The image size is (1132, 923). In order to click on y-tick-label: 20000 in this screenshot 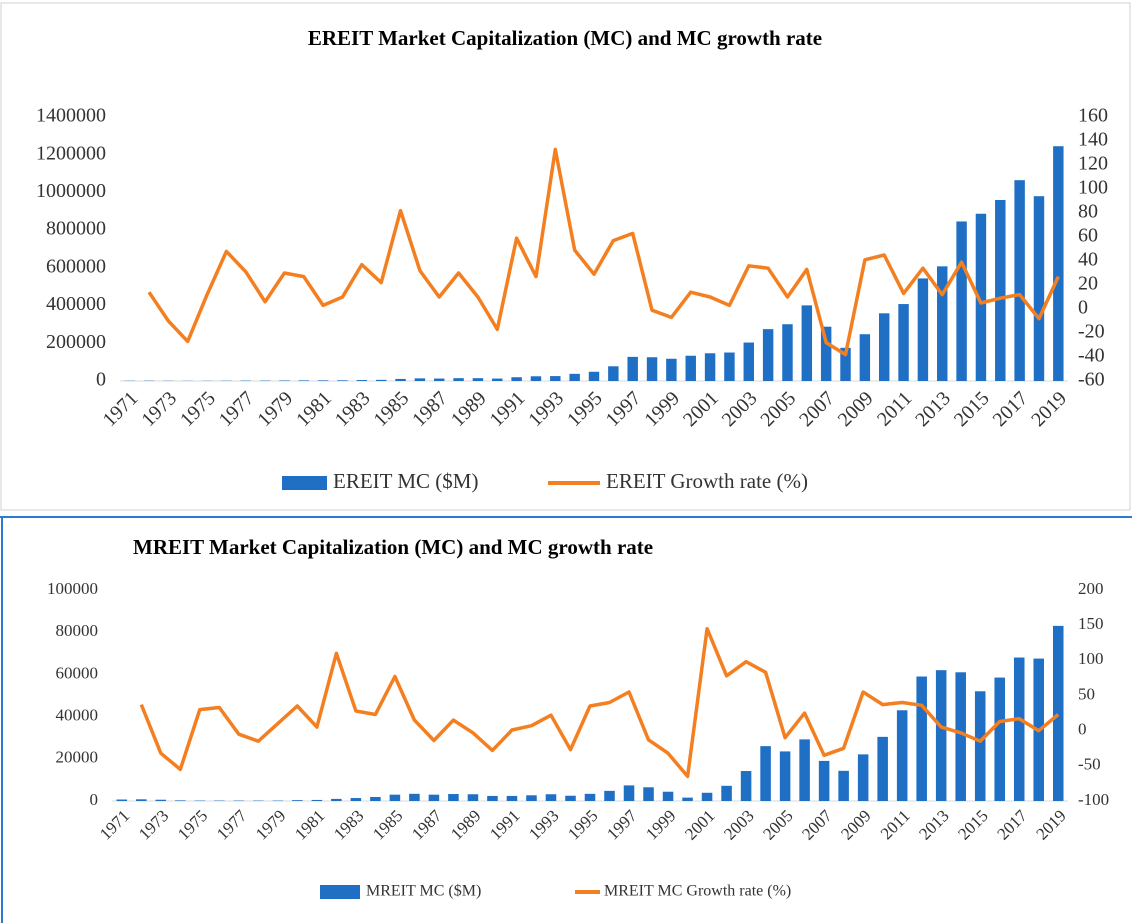, I will do `click(77, 757)`.